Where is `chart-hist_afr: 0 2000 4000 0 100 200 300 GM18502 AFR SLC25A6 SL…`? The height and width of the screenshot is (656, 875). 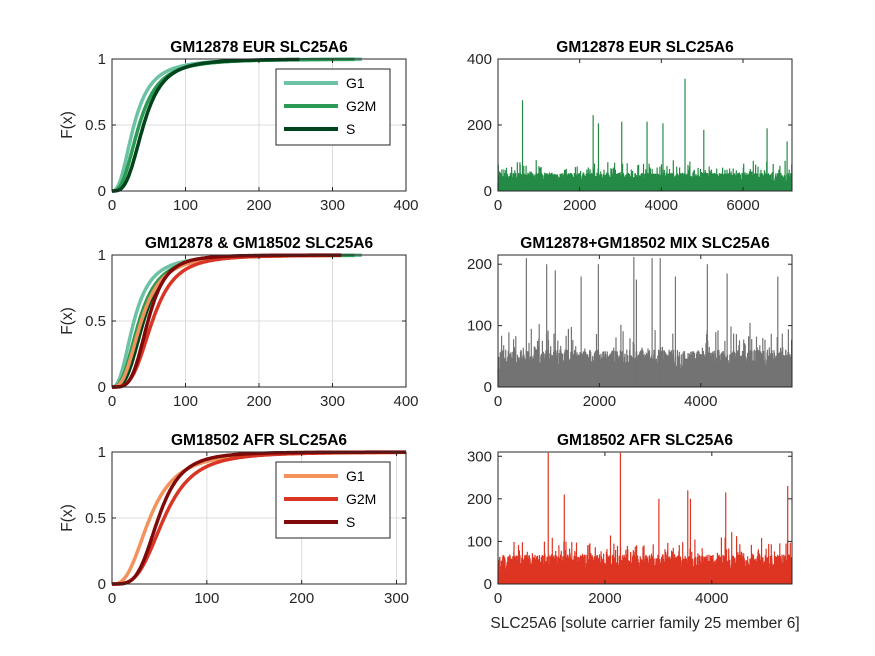
chart-hist_afr: 0 2000 4000 0 100 200 300 GM18502 AFR SLC25A6 SL… is located at coordinates (633, 532).